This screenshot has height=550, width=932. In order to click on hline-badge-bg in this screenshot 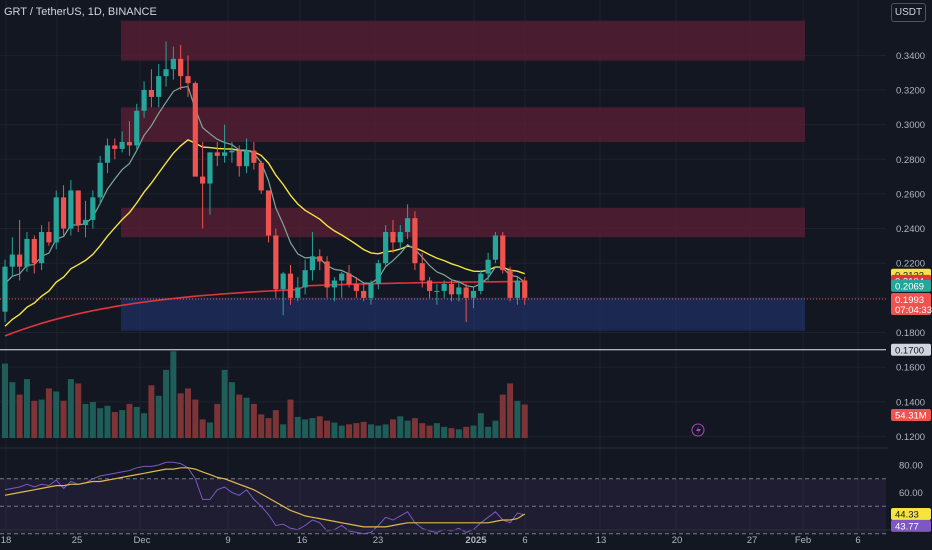, I will do `click(911, 349)`.